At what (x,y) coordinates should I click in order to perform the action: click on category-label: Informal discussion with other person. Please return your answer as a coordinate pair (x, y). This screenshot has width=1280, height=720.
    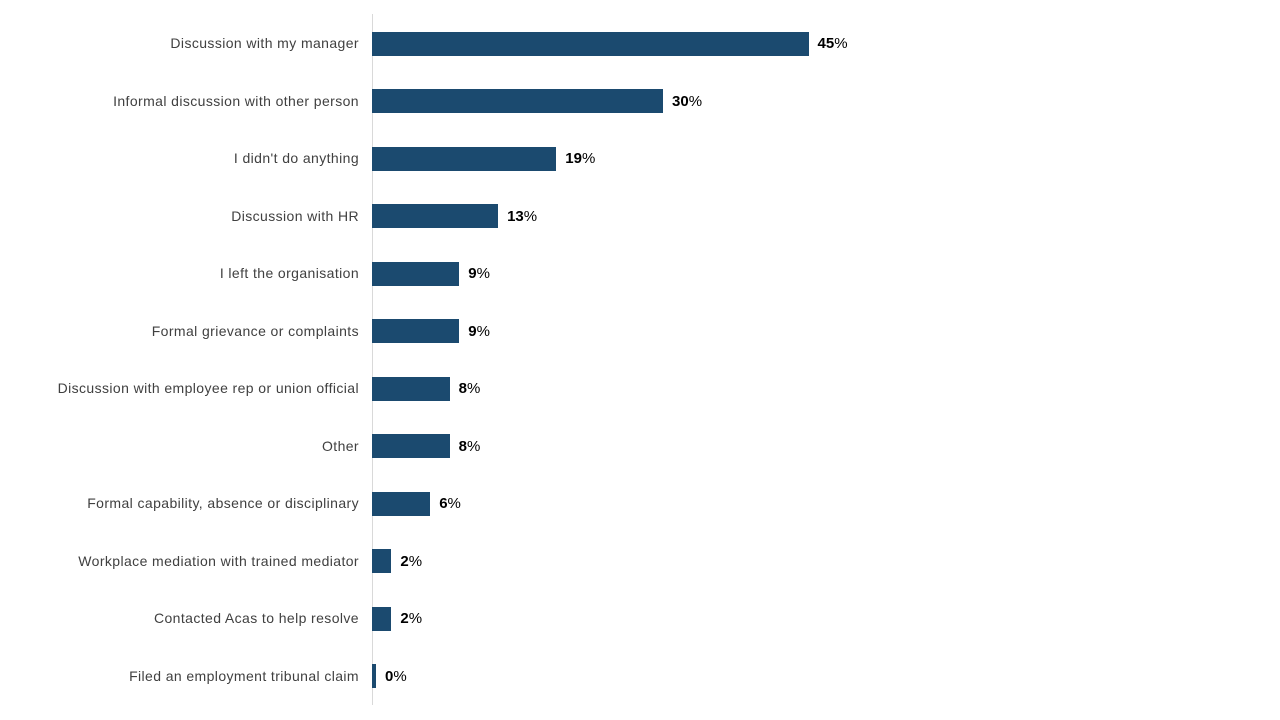
    Looking at the image, I should click on (236, 100).